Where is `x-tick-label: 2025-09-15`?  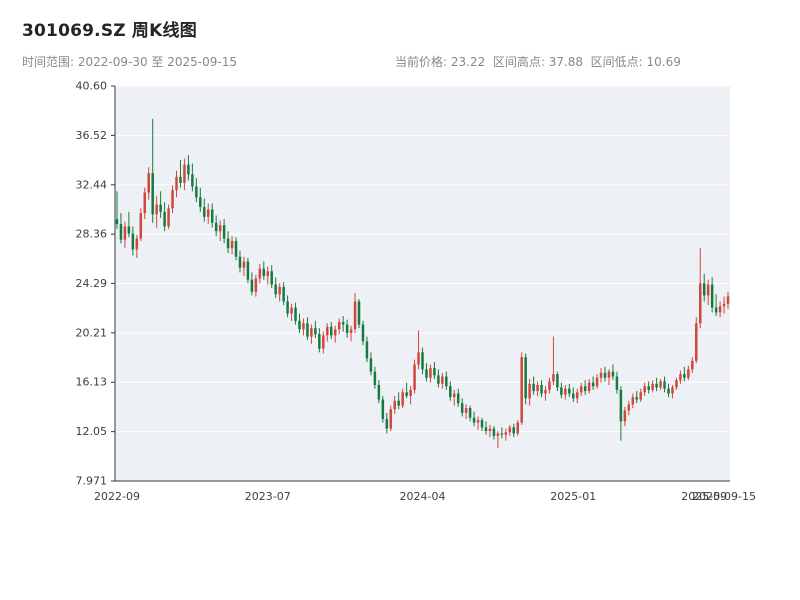
x-tick-label: 2025-09-15 is located at coordinates (724, 496).